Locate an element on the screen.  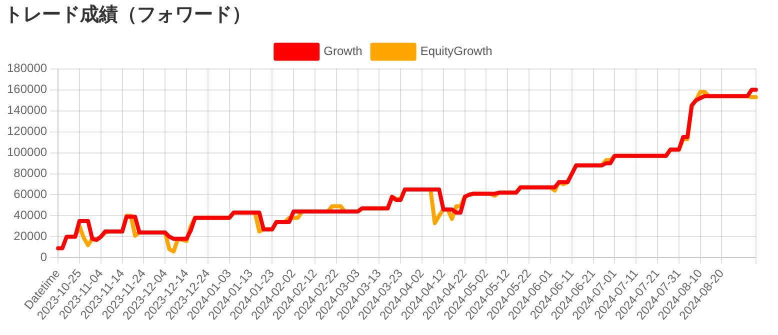
y-tick-label: 140000 is located at coordinates (27, 110).